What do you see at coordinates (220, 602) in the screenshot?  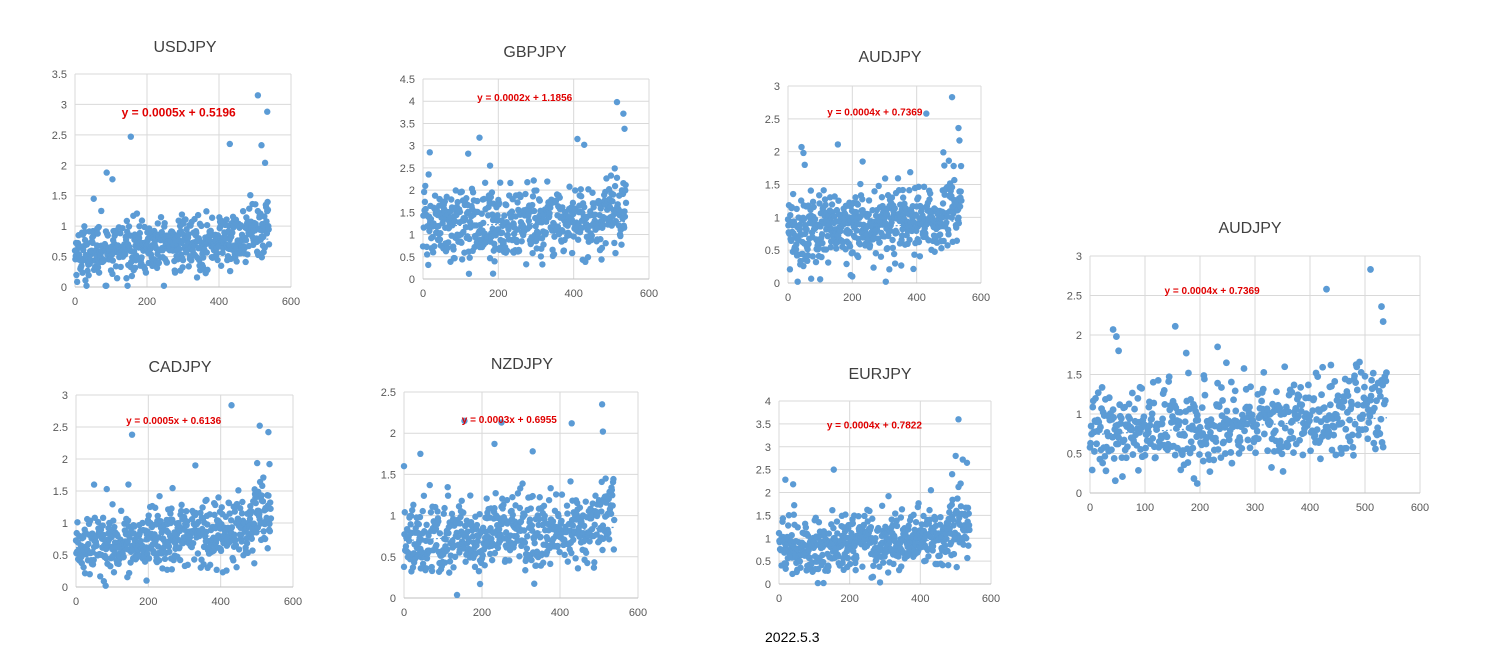 I see `x-tick-label: 400` at bounding box center [220, 602].